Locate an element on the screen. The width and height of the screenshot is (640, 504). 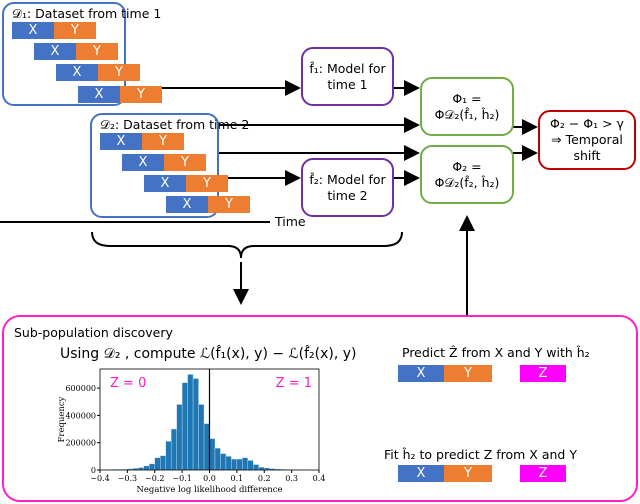
x-tick-label: 0.3 is located at coordinates (291, 478).